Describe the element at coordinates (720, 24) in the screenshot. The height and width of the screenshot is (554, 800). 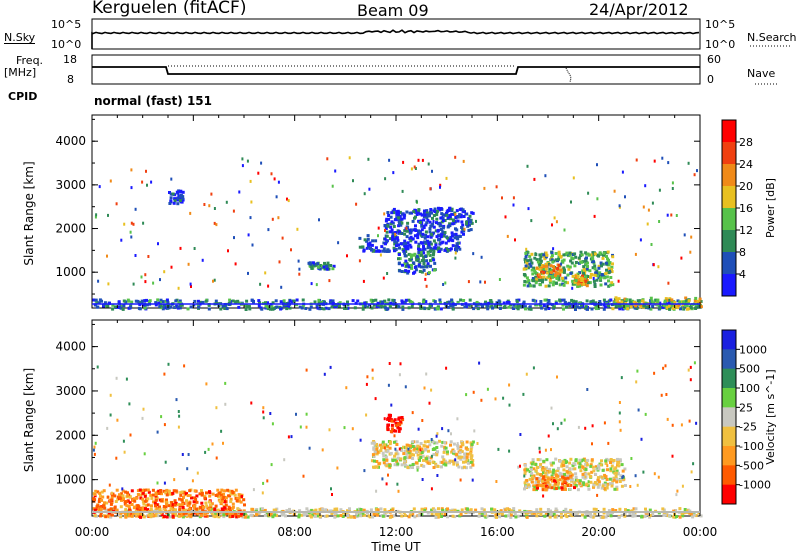
I see `noise-right-tick-top: 10^5` at that location.